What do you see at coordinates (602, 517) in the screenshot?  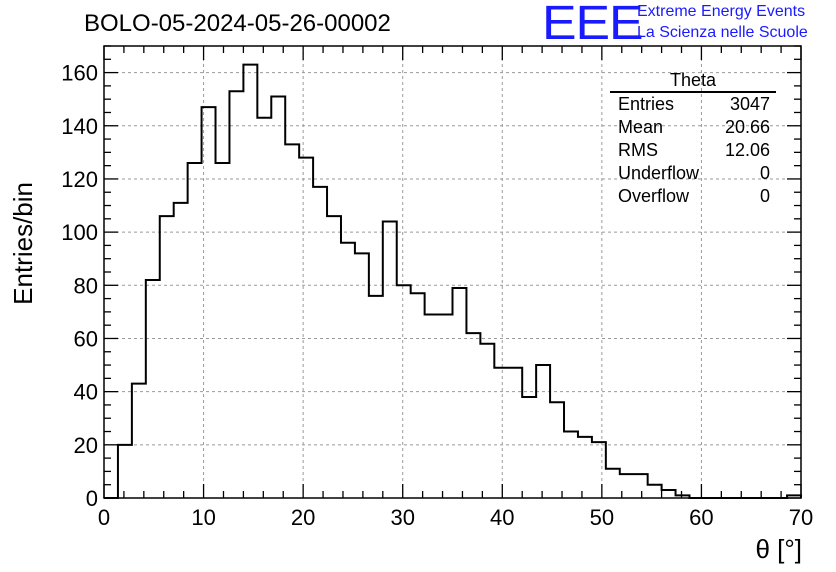 I see `x-tick-label: 50` at bounding box center [602, 517].